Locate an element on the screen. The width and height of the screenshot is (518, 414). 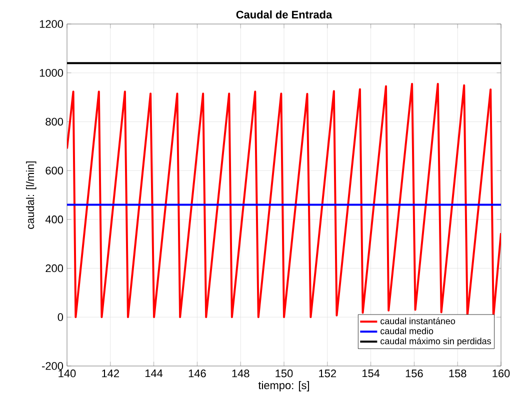
x-tick-label: 152 is located at coordinates (327, 374).